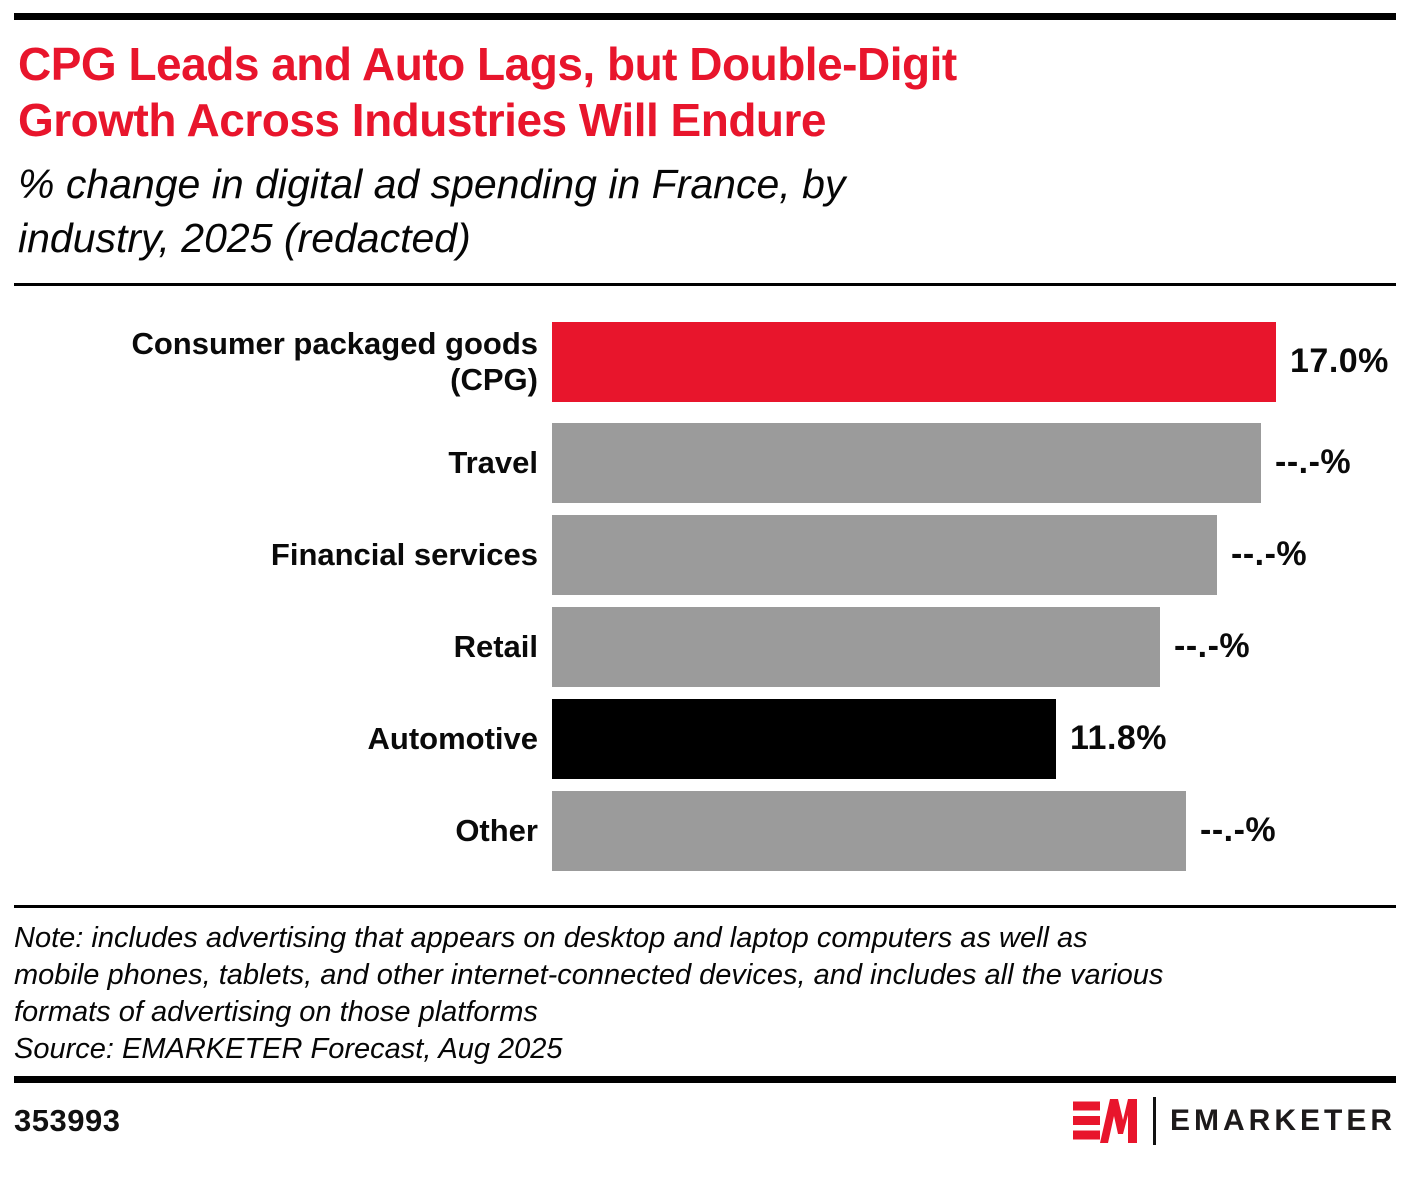  What do you see at coordinates (705, 1121) in the screenshot?
I see `footer: 353993 EMARKETER` at bounding box center [705, 1121].